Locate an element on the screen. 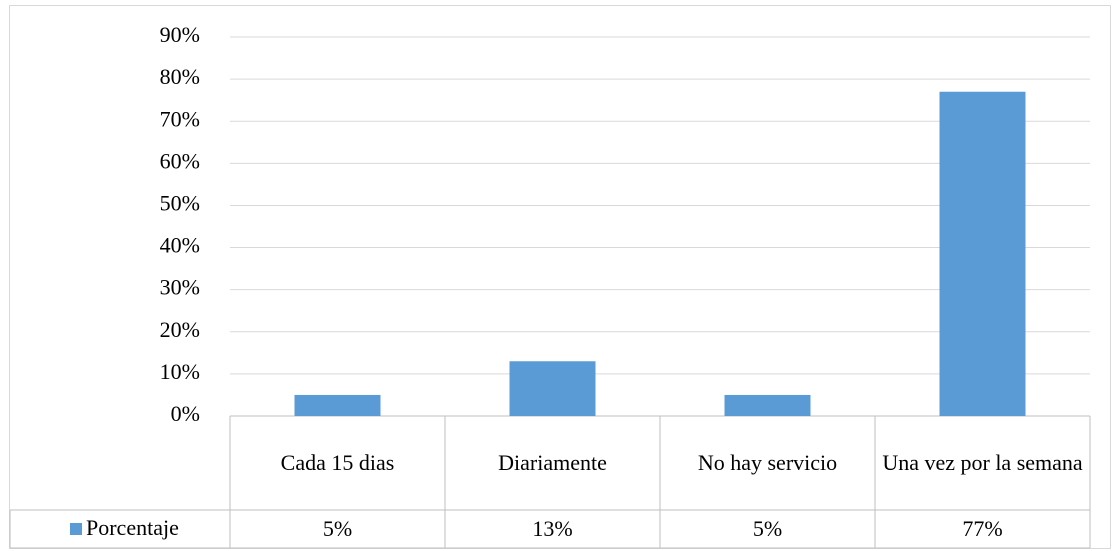  y-tick-label: 30% is located at coordinates (180, 287).